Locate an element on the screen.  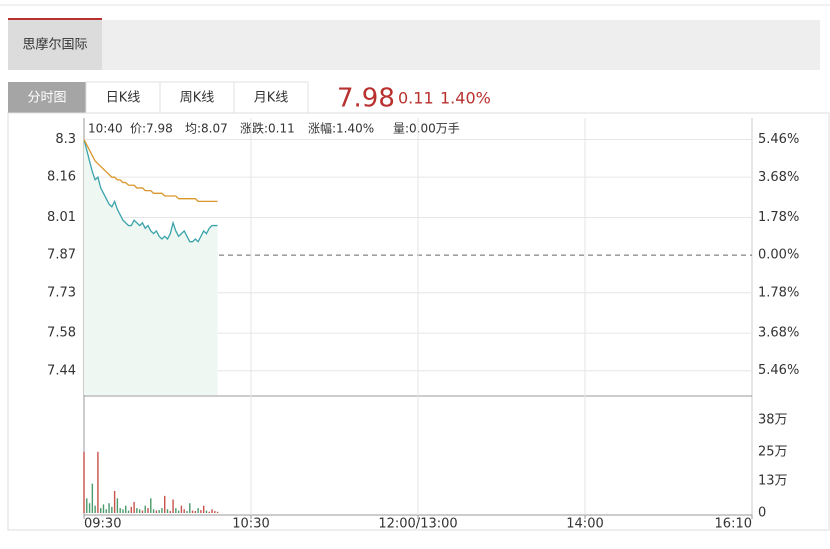
active-tab is located at coordinates (55, 44).